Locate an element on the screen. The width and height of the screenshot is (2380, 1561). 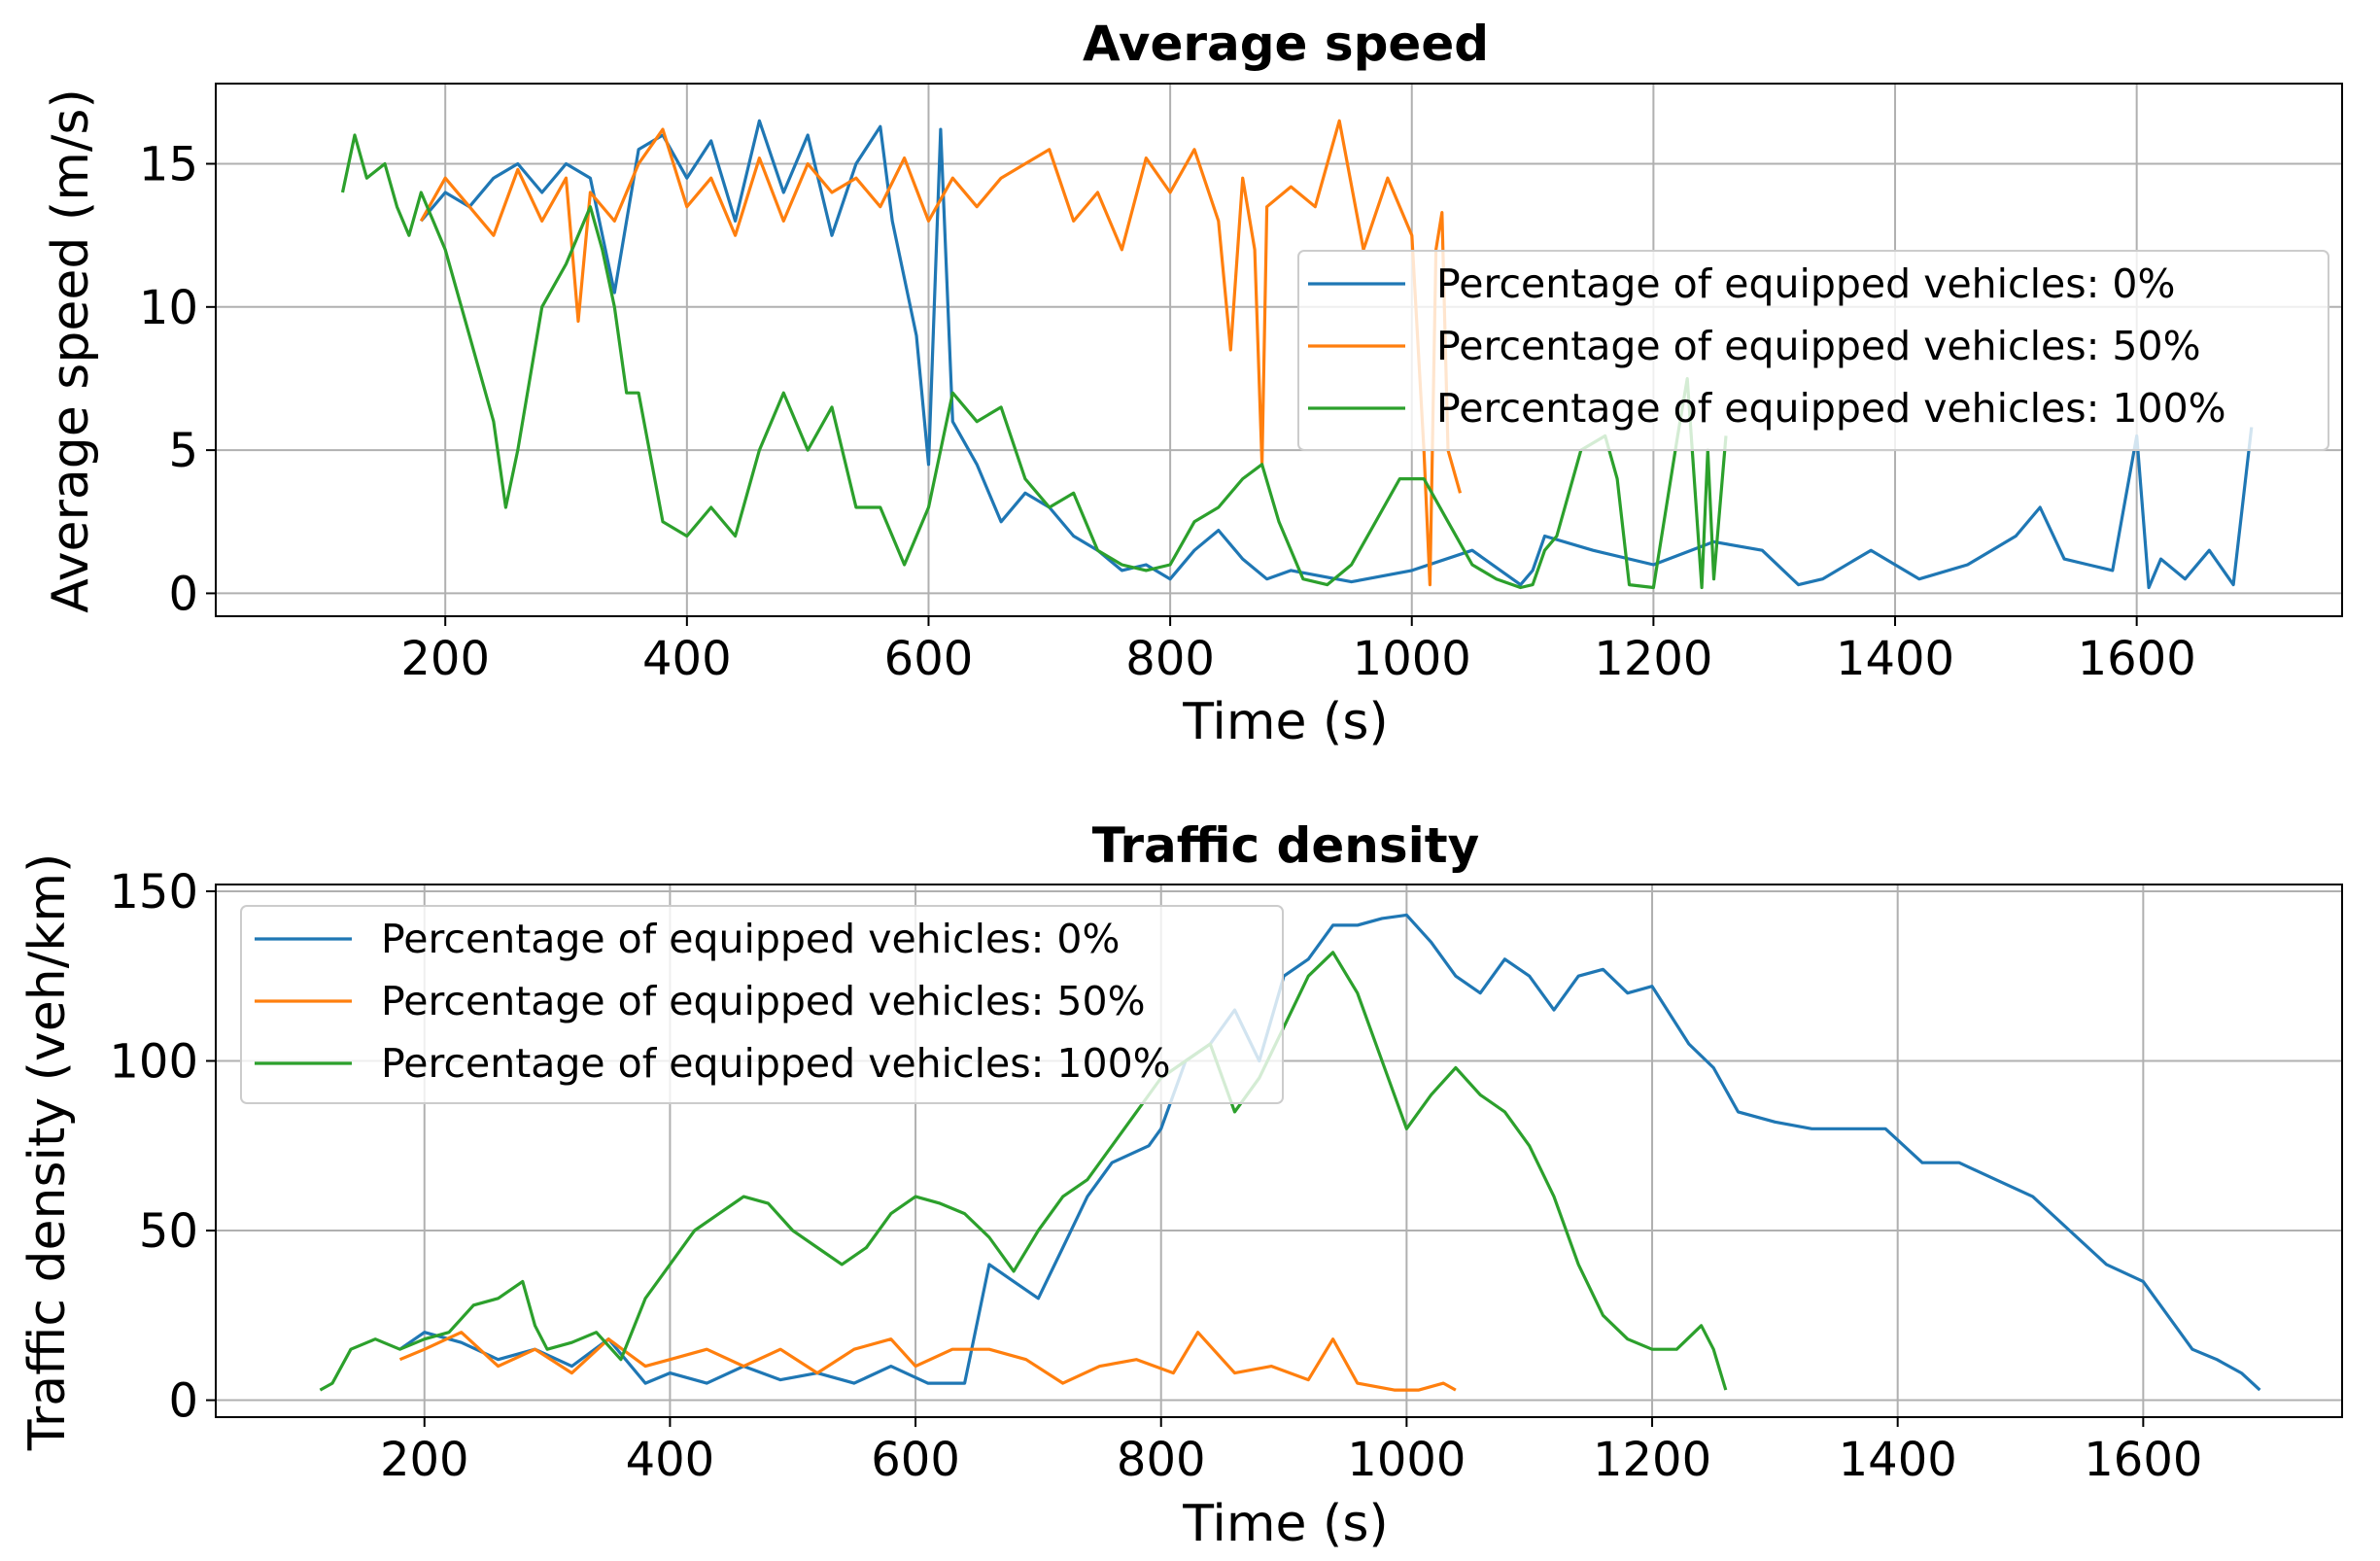
chart-title: Traffic density is located at coordinates (1286, 845).